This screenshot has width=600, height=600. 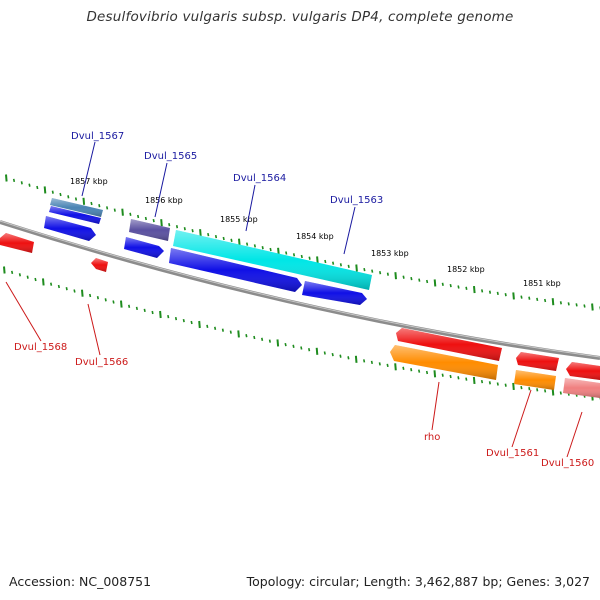 What do you see at coordinates (432, 437) in the screenshot?
I see `label-rho: rho` at bounding box center [432, 437].